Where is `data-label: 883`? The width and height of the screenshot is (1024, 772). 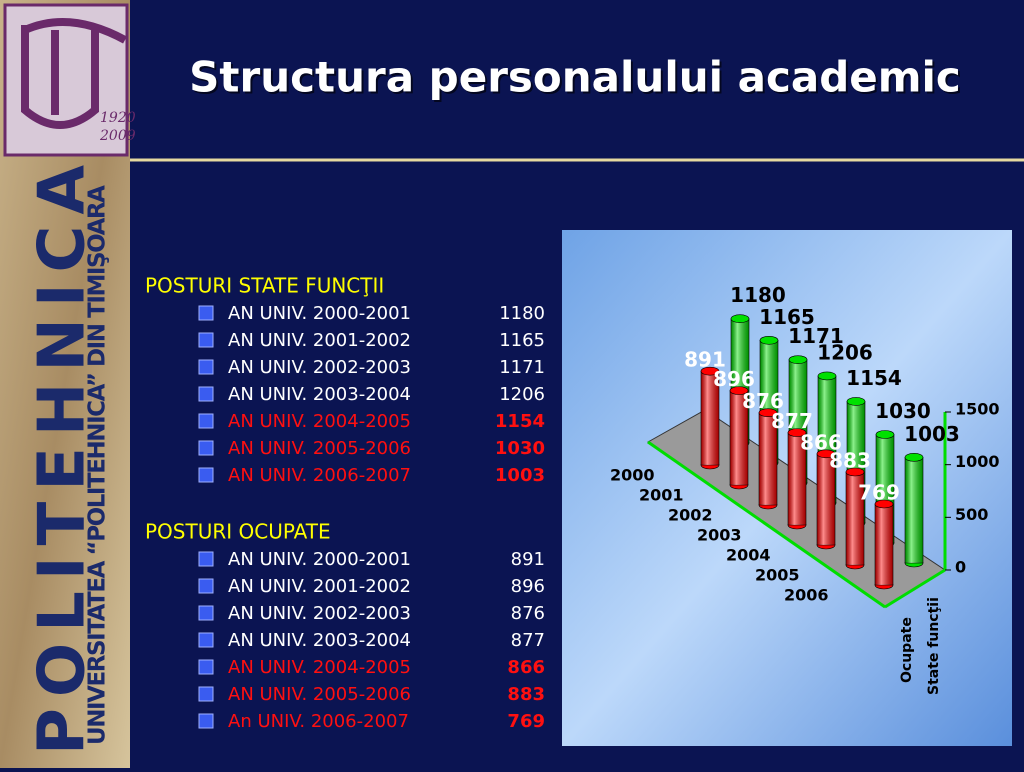
data-label: 883 is located at coordinates (850, 460).